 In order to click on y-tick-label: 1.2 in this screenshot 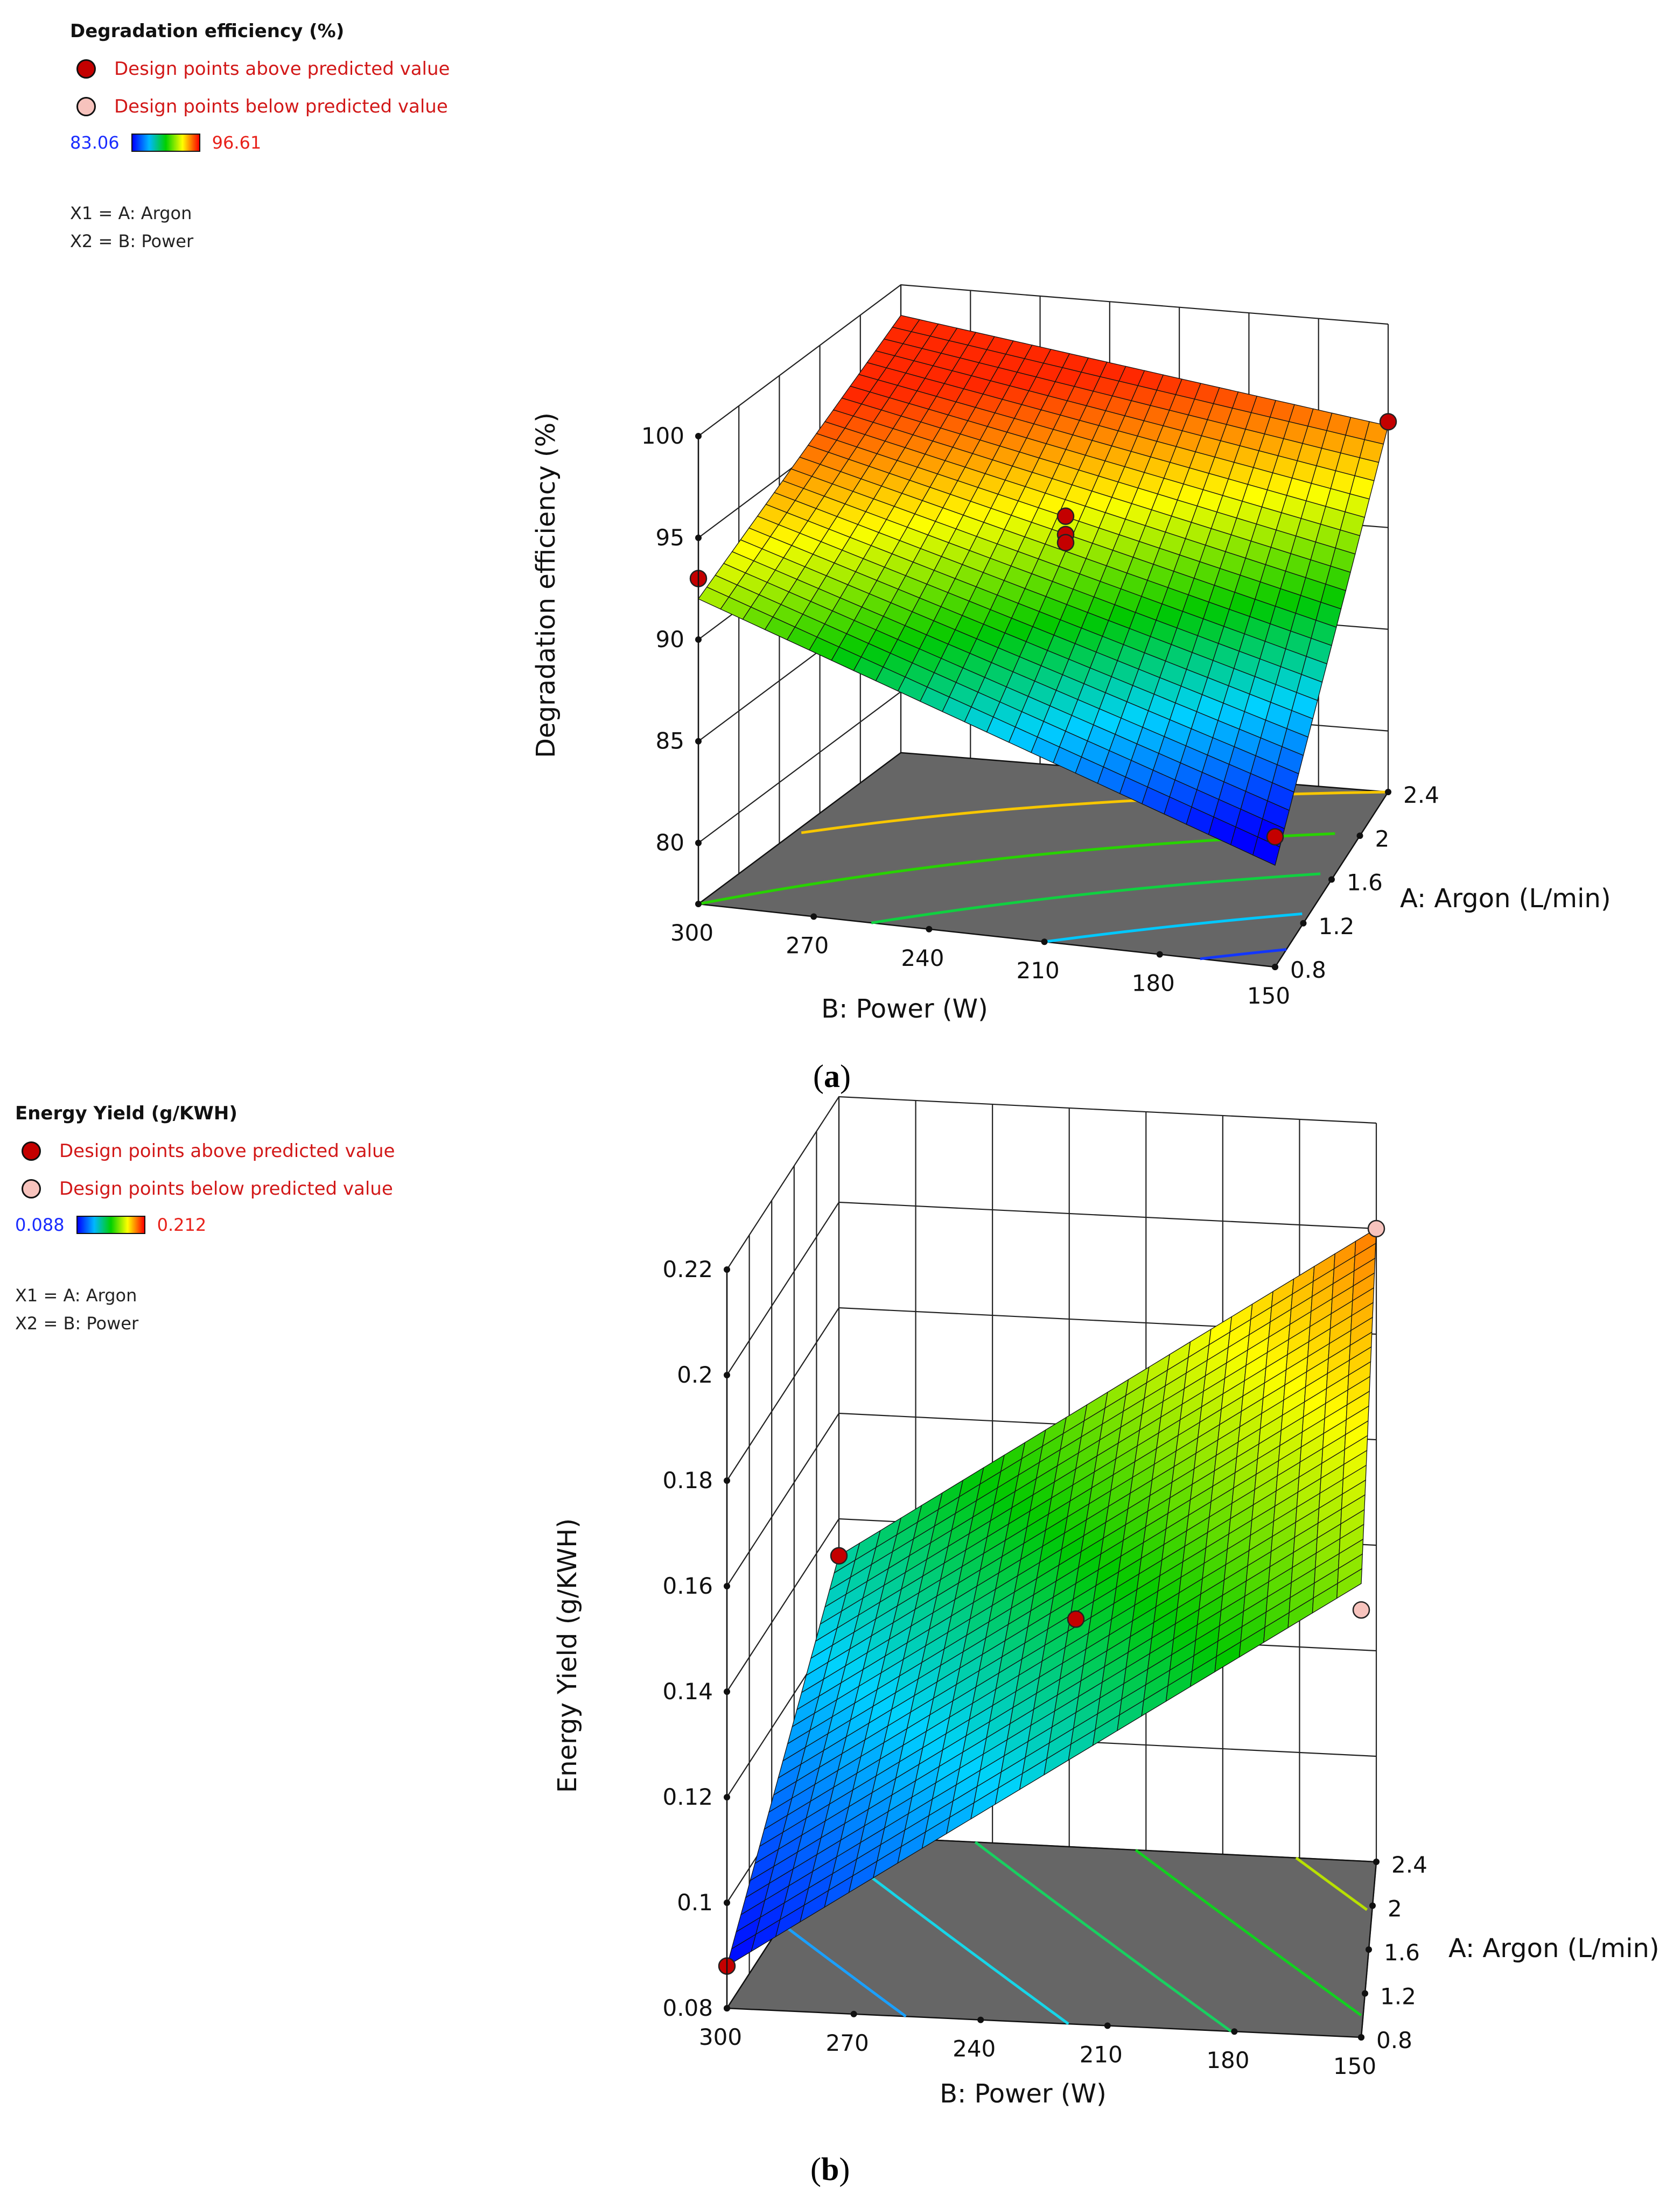, I will do `click(1398, 1996)`.